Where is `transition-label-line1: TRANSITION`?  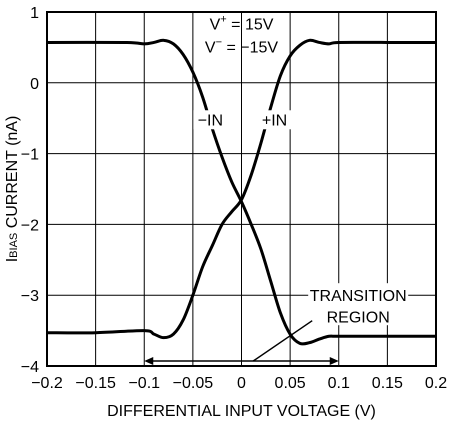
transition-label-line1: TRANSITION is located at coordinates (358, 296).